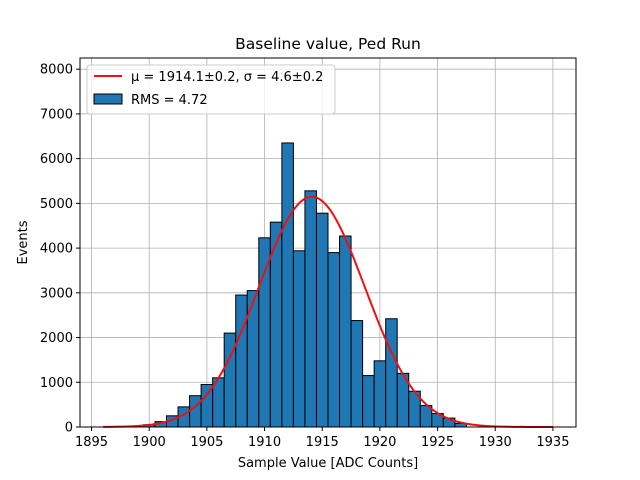 The image size is (640, 480). Describe the element at coordinates (328, 44) in the screenshot. I see `chart-title: Baseline value, Ped Run` at that location.